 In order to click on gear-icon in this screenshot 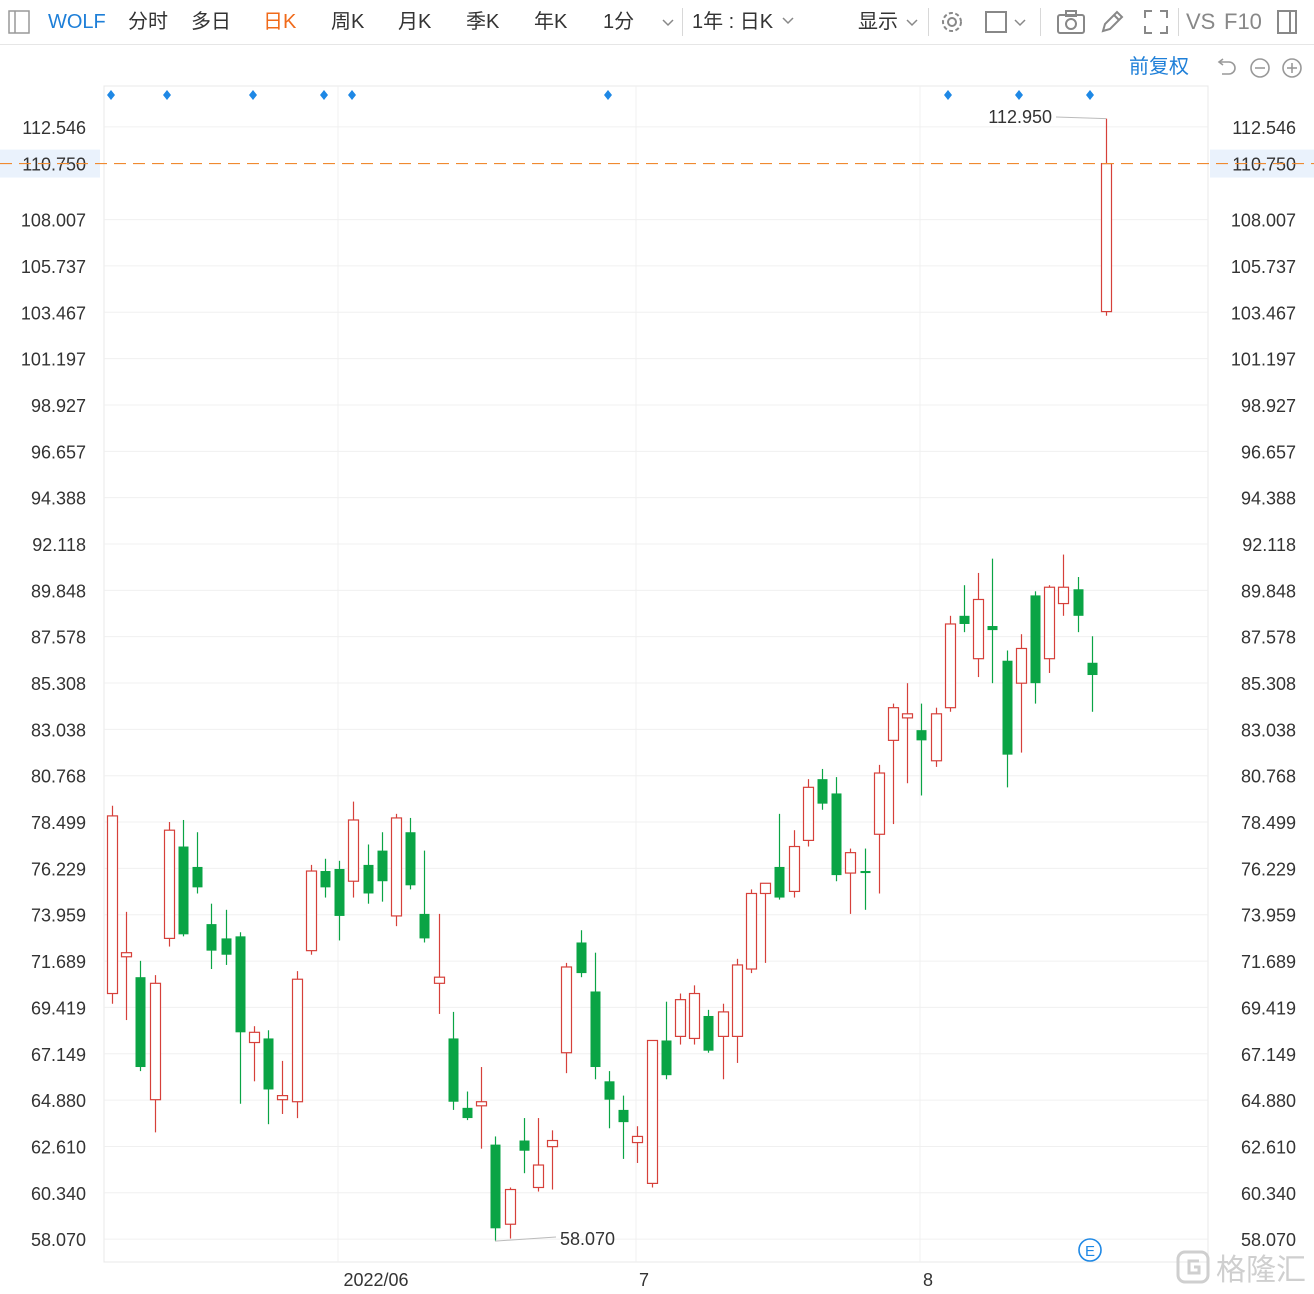, I will do `click(952, 22)`.